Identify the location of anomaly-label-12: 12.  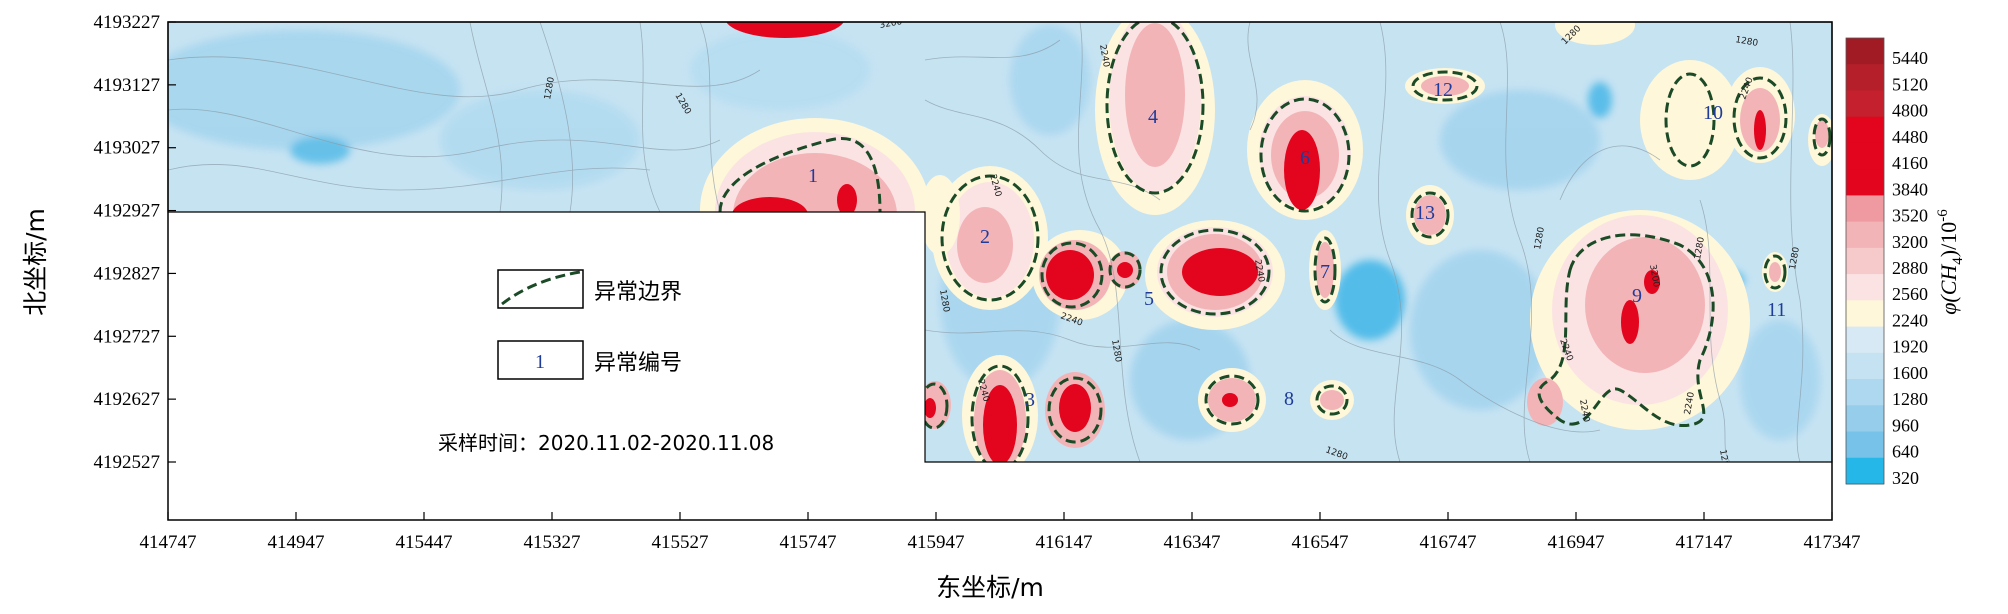
(1443, 90).